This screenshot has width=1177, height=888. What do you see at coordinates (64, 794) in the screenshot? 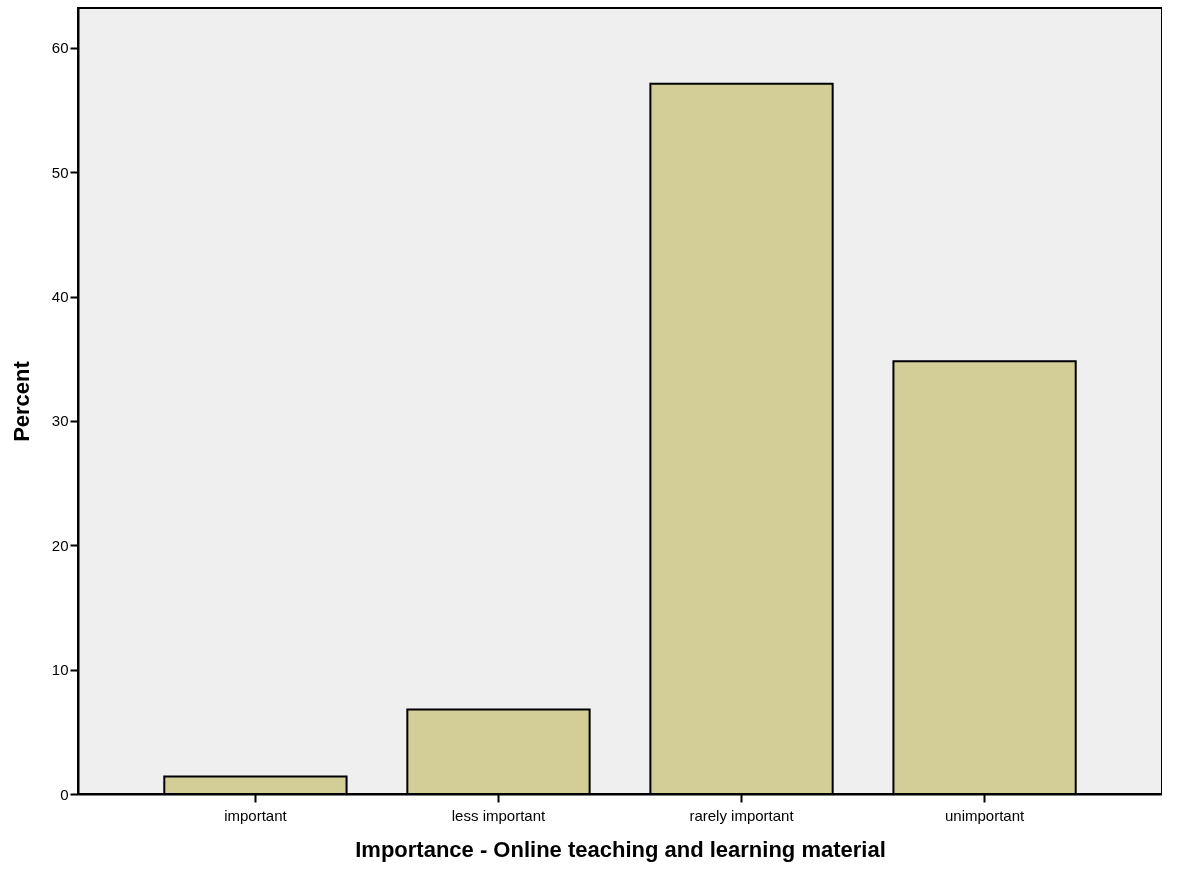
I see `y-tick-label: 0` at bounding box center [64, 794].